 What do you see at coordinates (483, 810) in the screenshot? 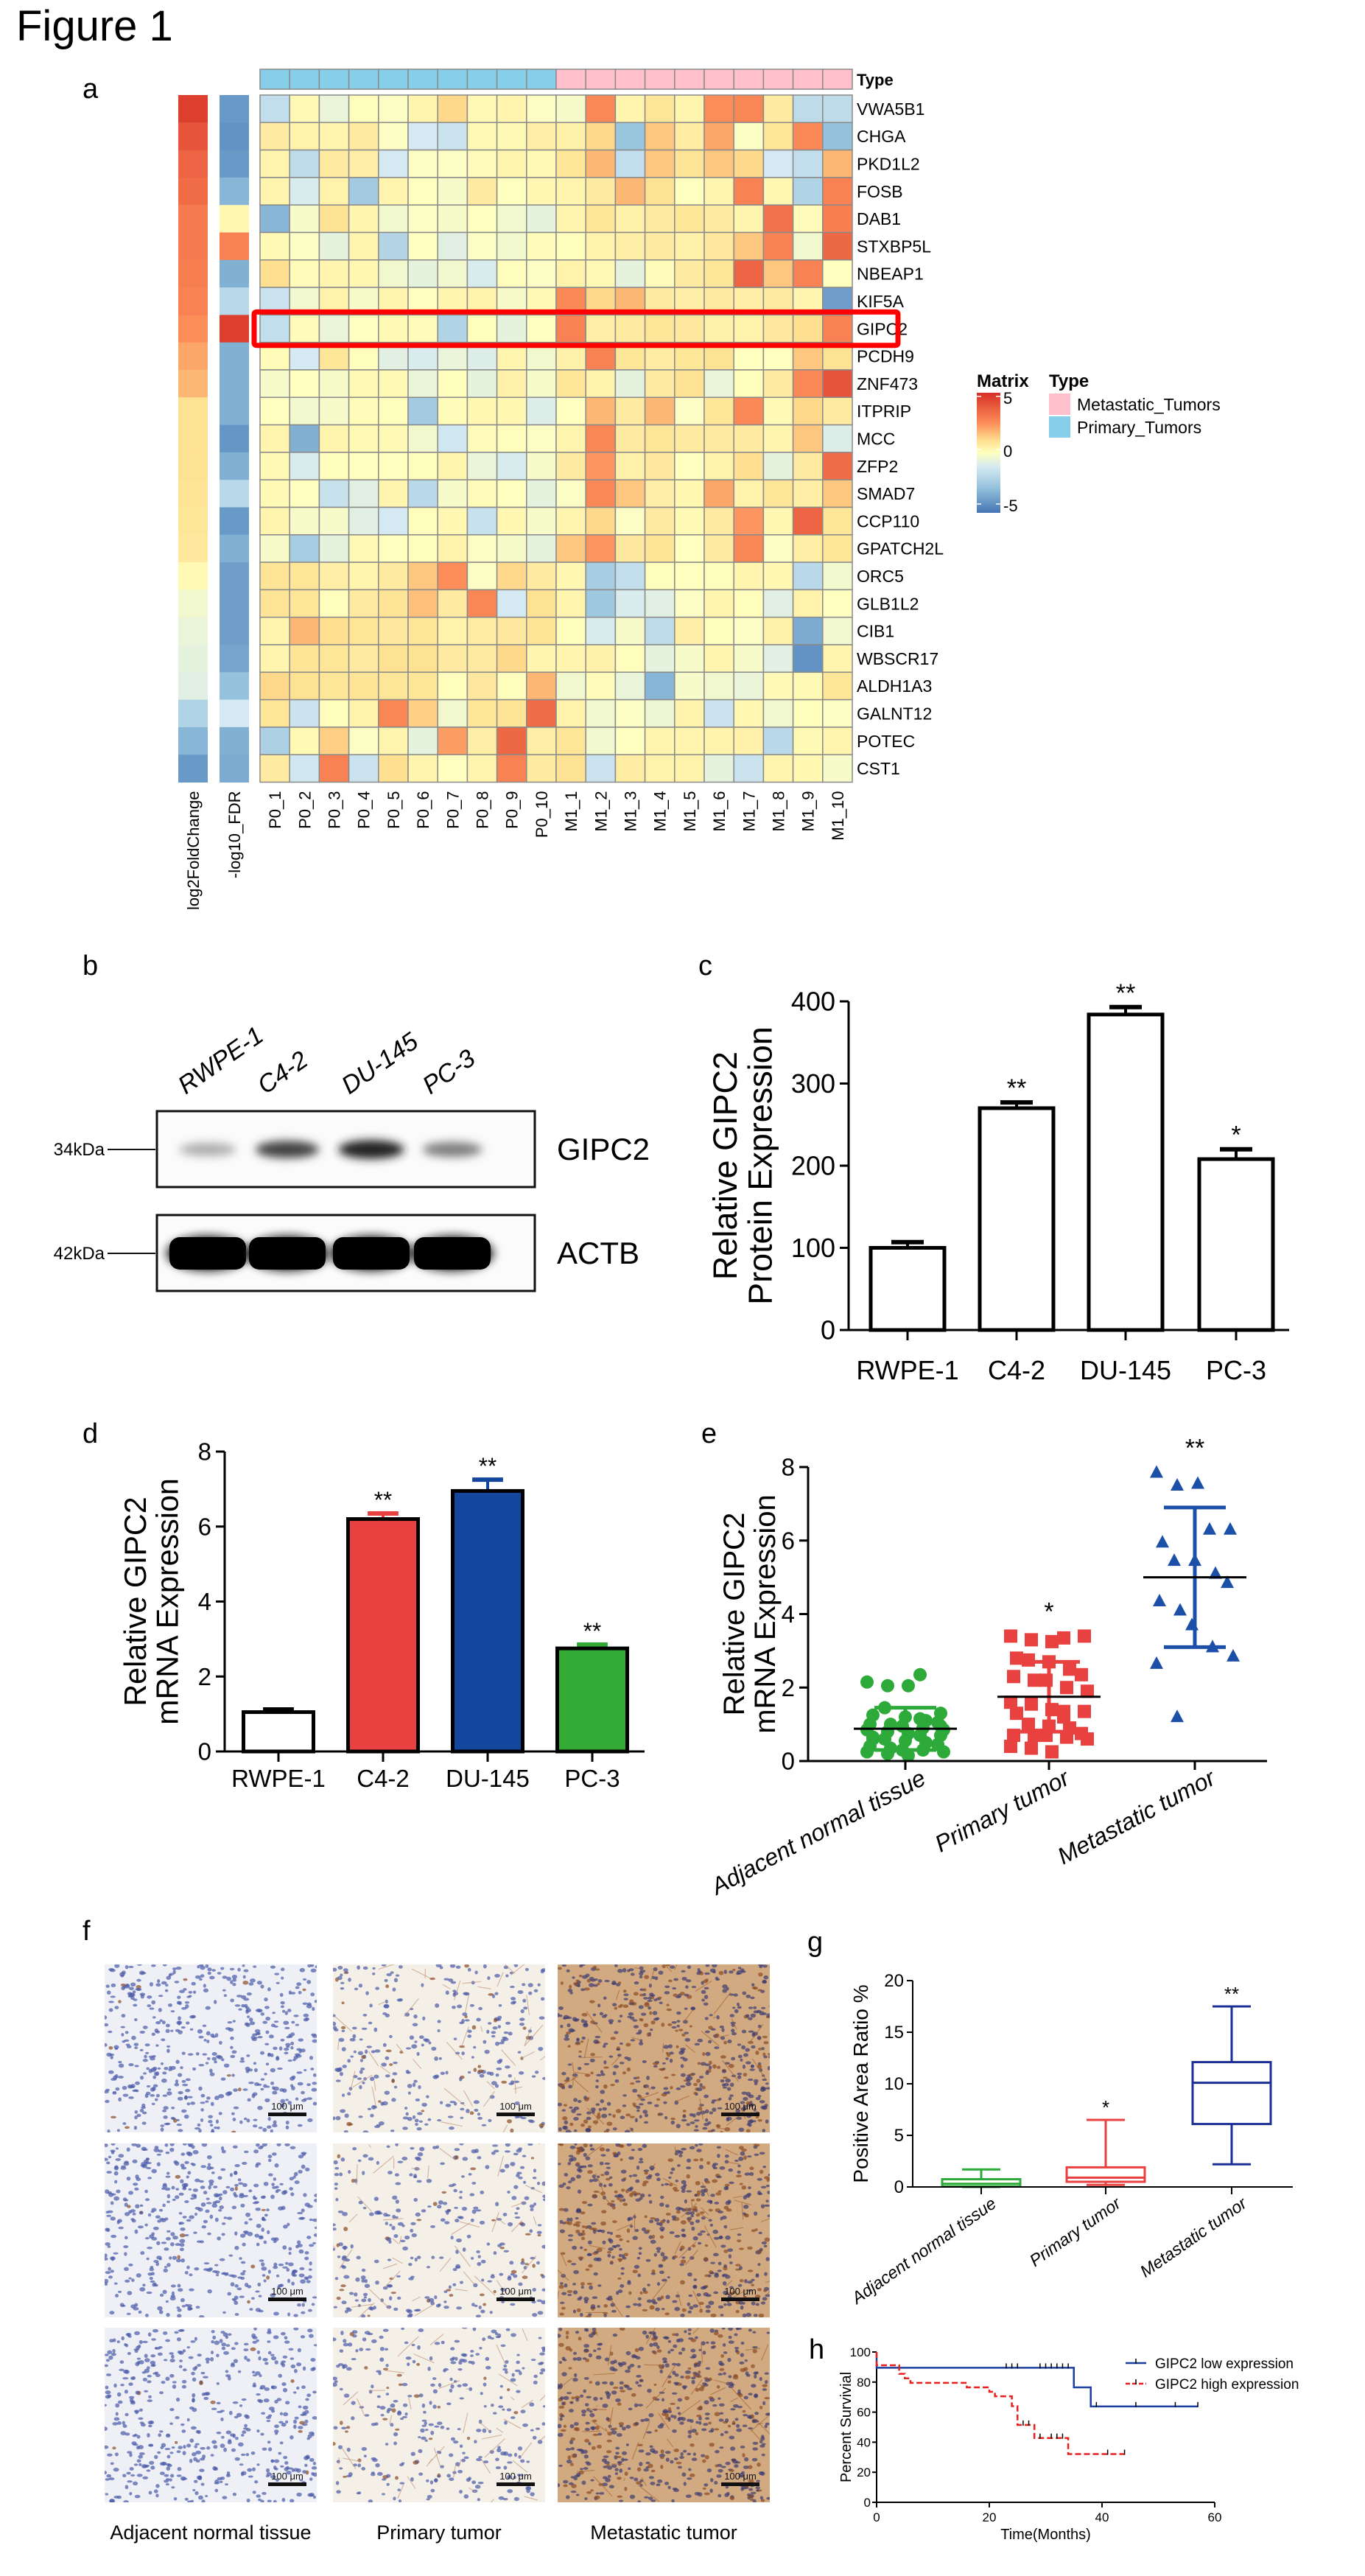
I see `column-label: P0_8` at bounding box center [483, 810].